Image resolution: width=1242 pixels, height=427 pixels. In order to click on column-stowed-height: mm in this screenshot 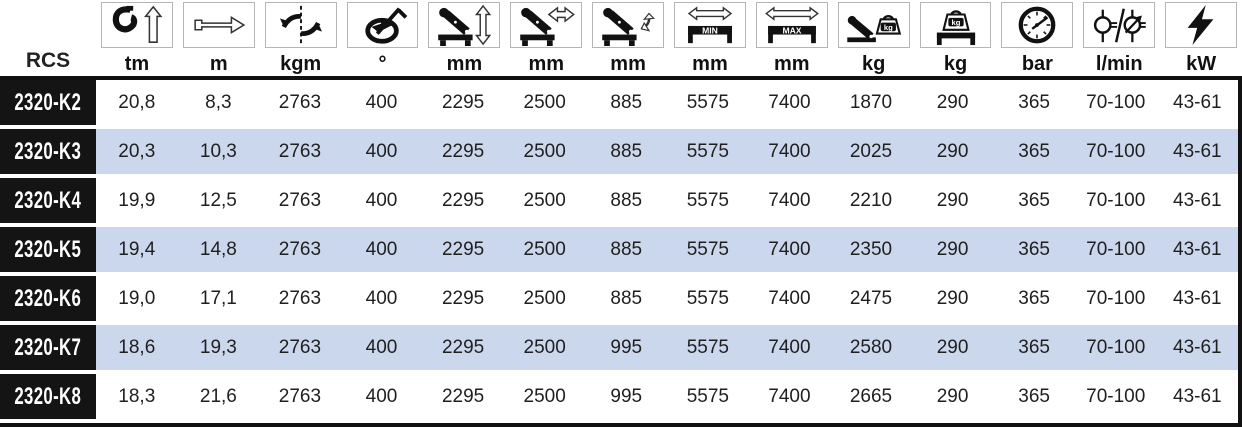, I will do `click(464, 38)`.